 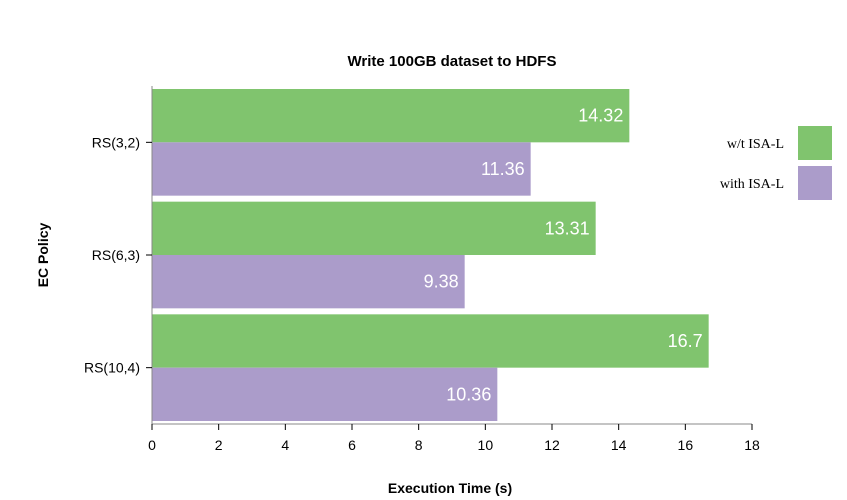 I want to click on x-tick-label: 14, so click(x=619, y=445).